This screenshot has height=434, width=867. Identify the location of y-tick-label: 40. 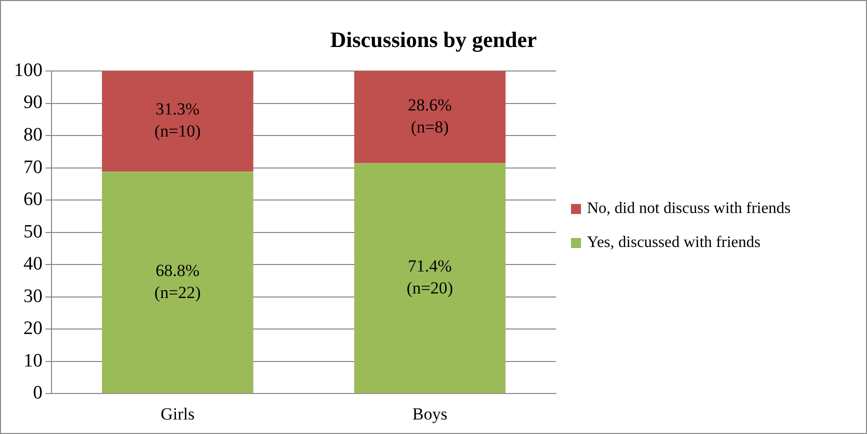
(33, 264).